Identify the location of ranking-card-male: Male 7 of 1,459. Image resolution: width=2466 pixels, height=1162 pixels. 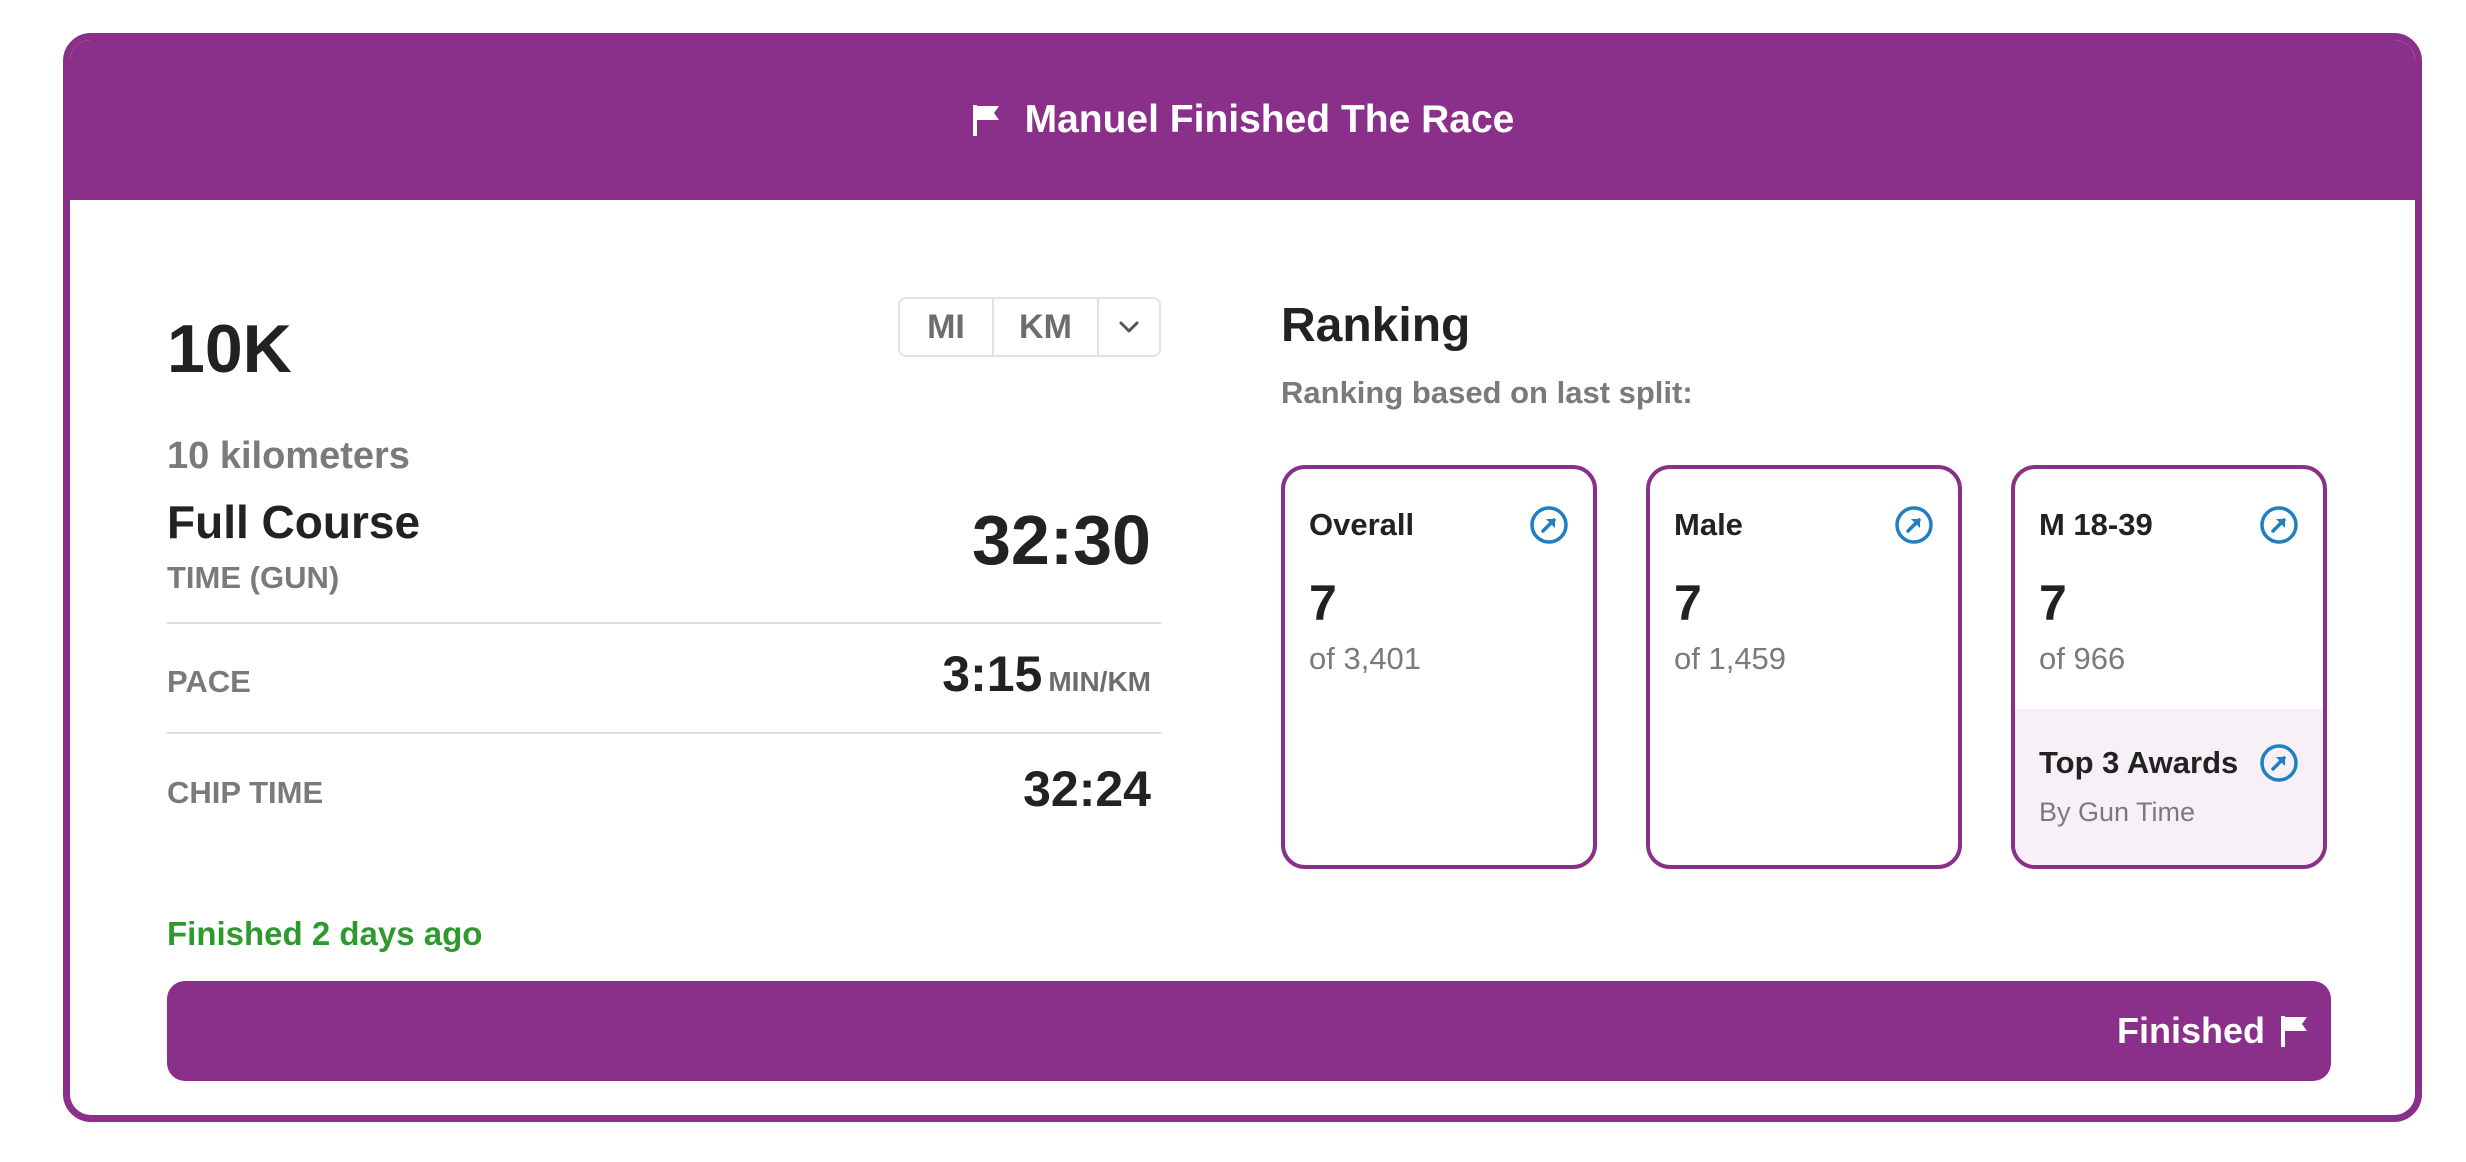
(1804, 667).